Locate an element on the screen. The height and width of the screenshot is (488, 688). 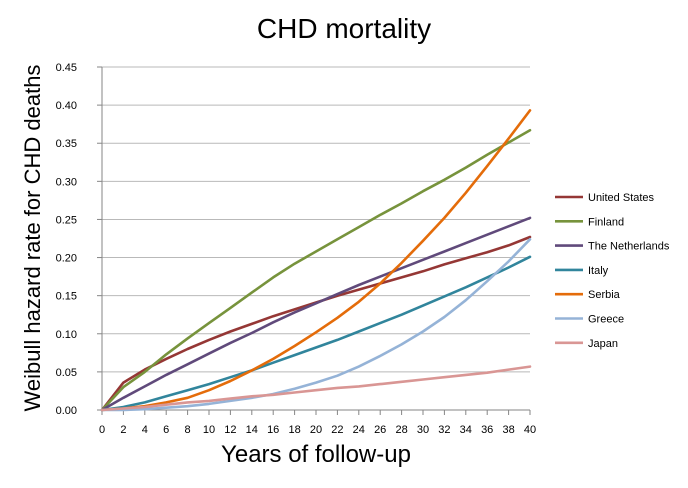
x-tick-label: 32 is located at coordinates (444, 430).